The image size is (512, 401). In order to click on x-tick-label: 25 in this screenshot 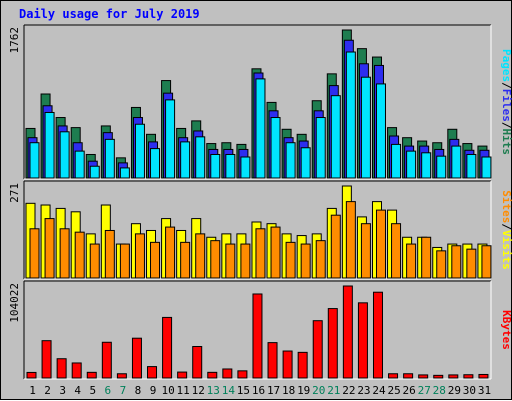, I will do `click(393, 390)`.